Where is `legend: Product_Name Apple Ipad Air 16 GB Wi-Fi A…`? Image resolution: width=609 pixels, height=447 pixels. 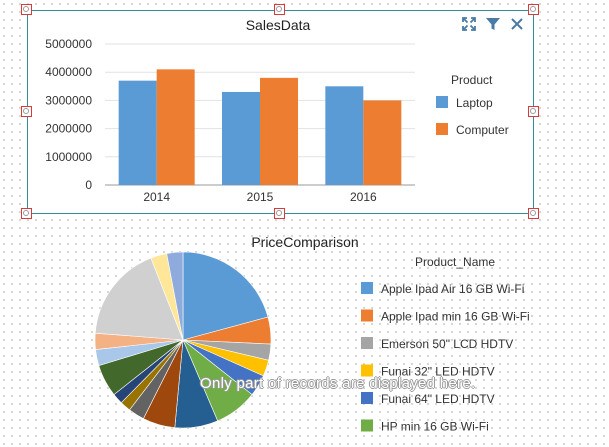
legend: Product_Name Apple Ipad Air 16 GB Wi-Fi A… is located at coordinates (445, 344).